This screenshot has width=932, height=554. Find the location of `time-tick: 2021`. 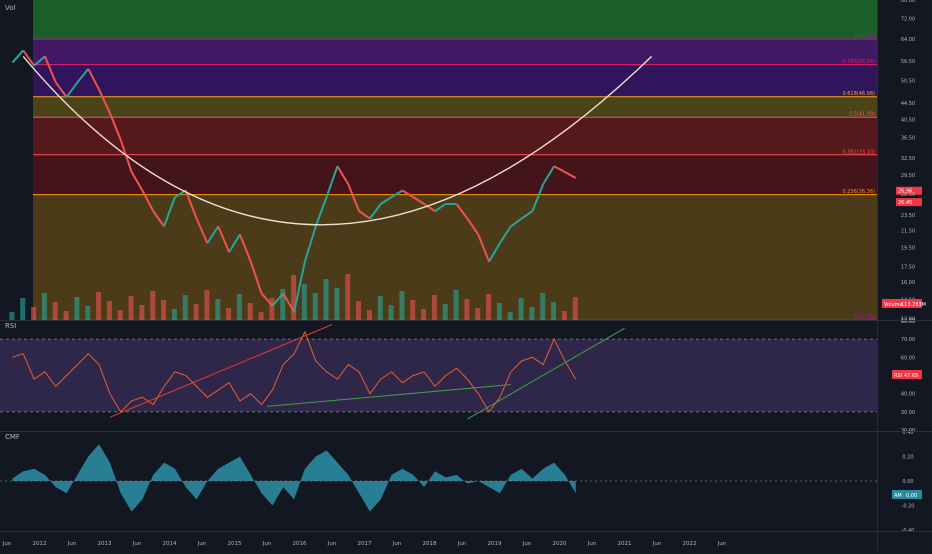

time-tick: 2021 is located at coordinates (625, 544).